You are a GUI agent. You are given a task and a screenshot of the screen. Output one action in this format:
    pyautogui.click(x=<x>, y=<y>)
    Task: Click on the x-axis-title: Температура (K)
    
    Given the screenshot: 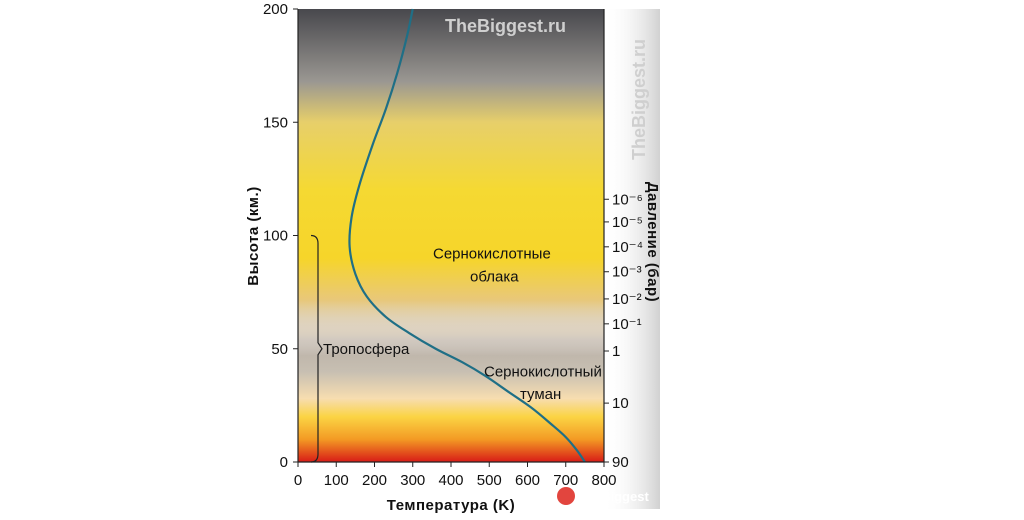 What is the action you would take?
    pyautogui.click(x=451, y=505)
    